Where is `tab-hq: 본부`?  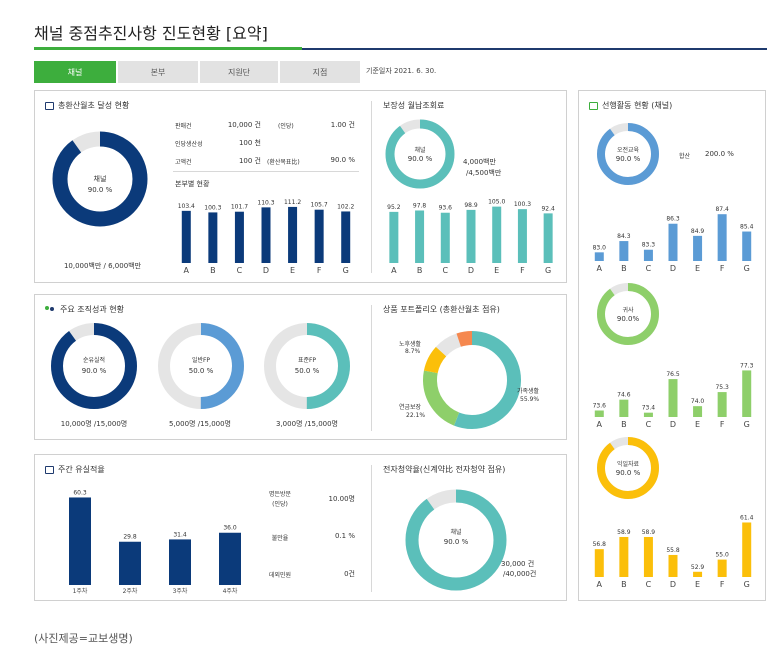
tab-hq: 본부 is located at coordinates (158, 72).